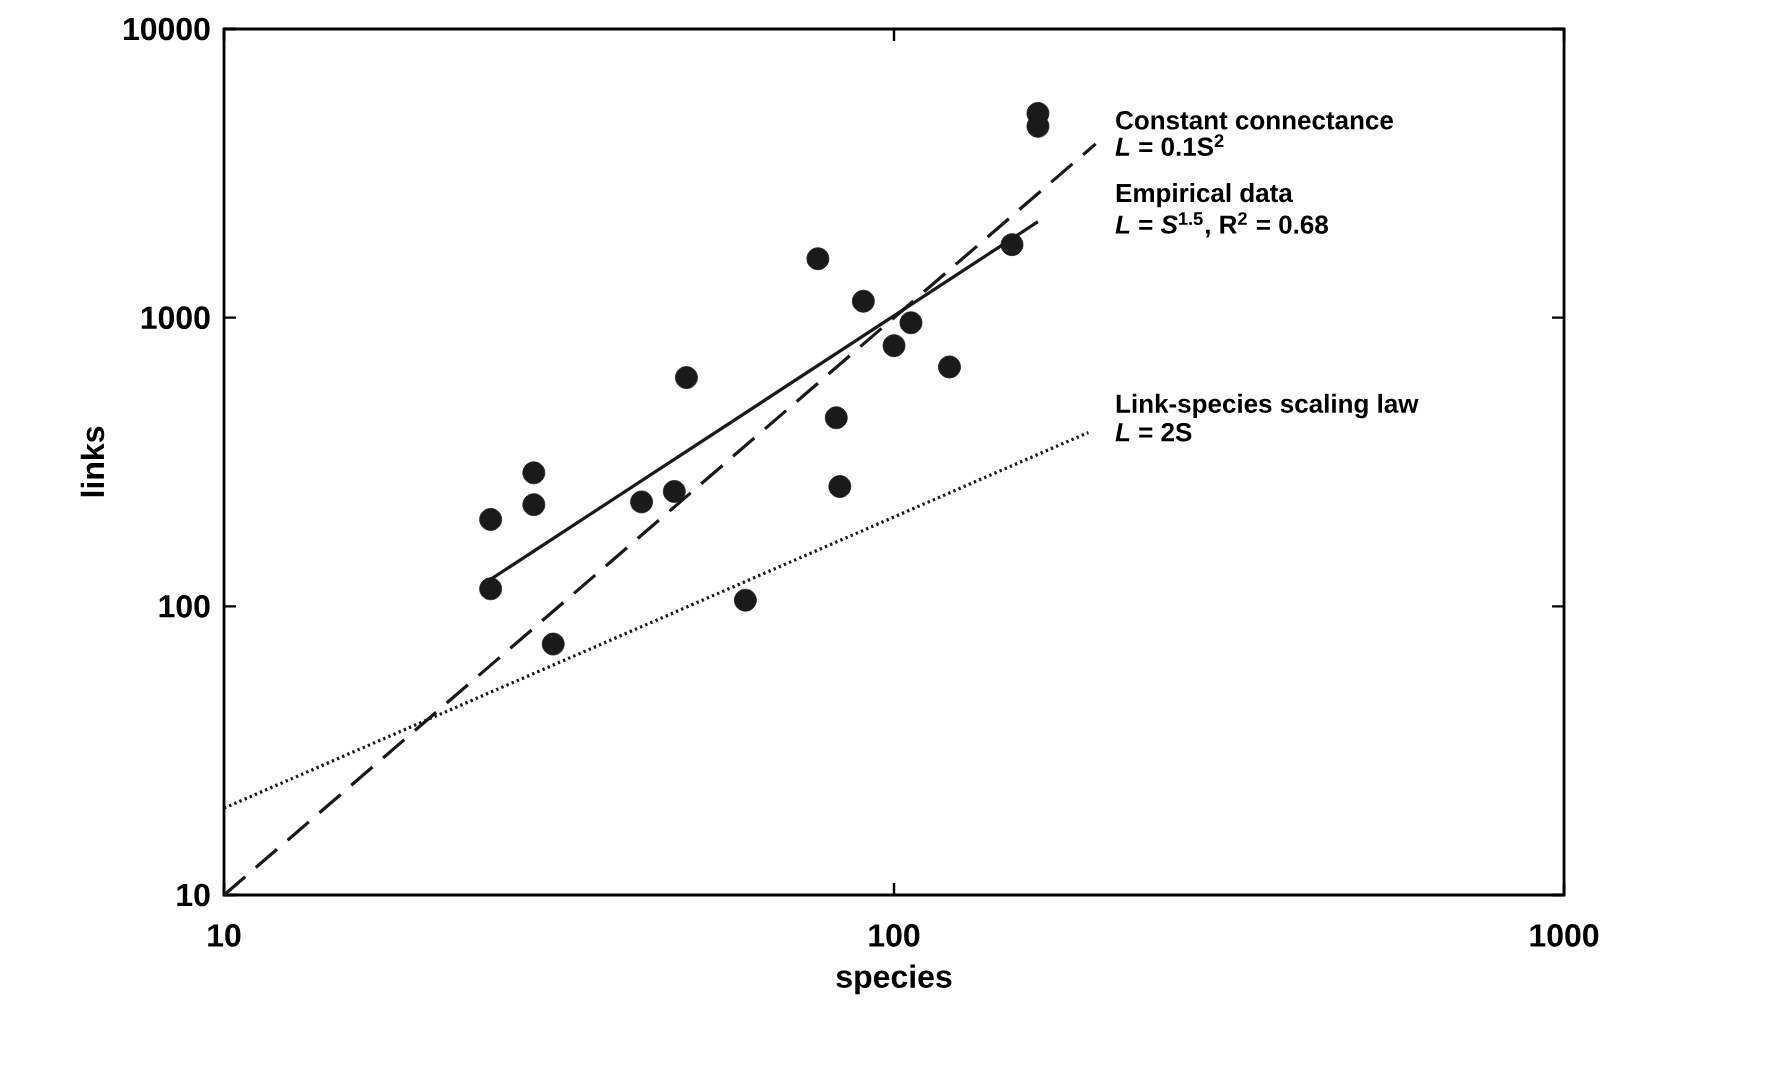 This screenshot has width=1777, height=1076. What do you see at coordinates (175, 317) in the screenshot?
I see `y-tick-label: 1000` at bounding box center [175, 317].